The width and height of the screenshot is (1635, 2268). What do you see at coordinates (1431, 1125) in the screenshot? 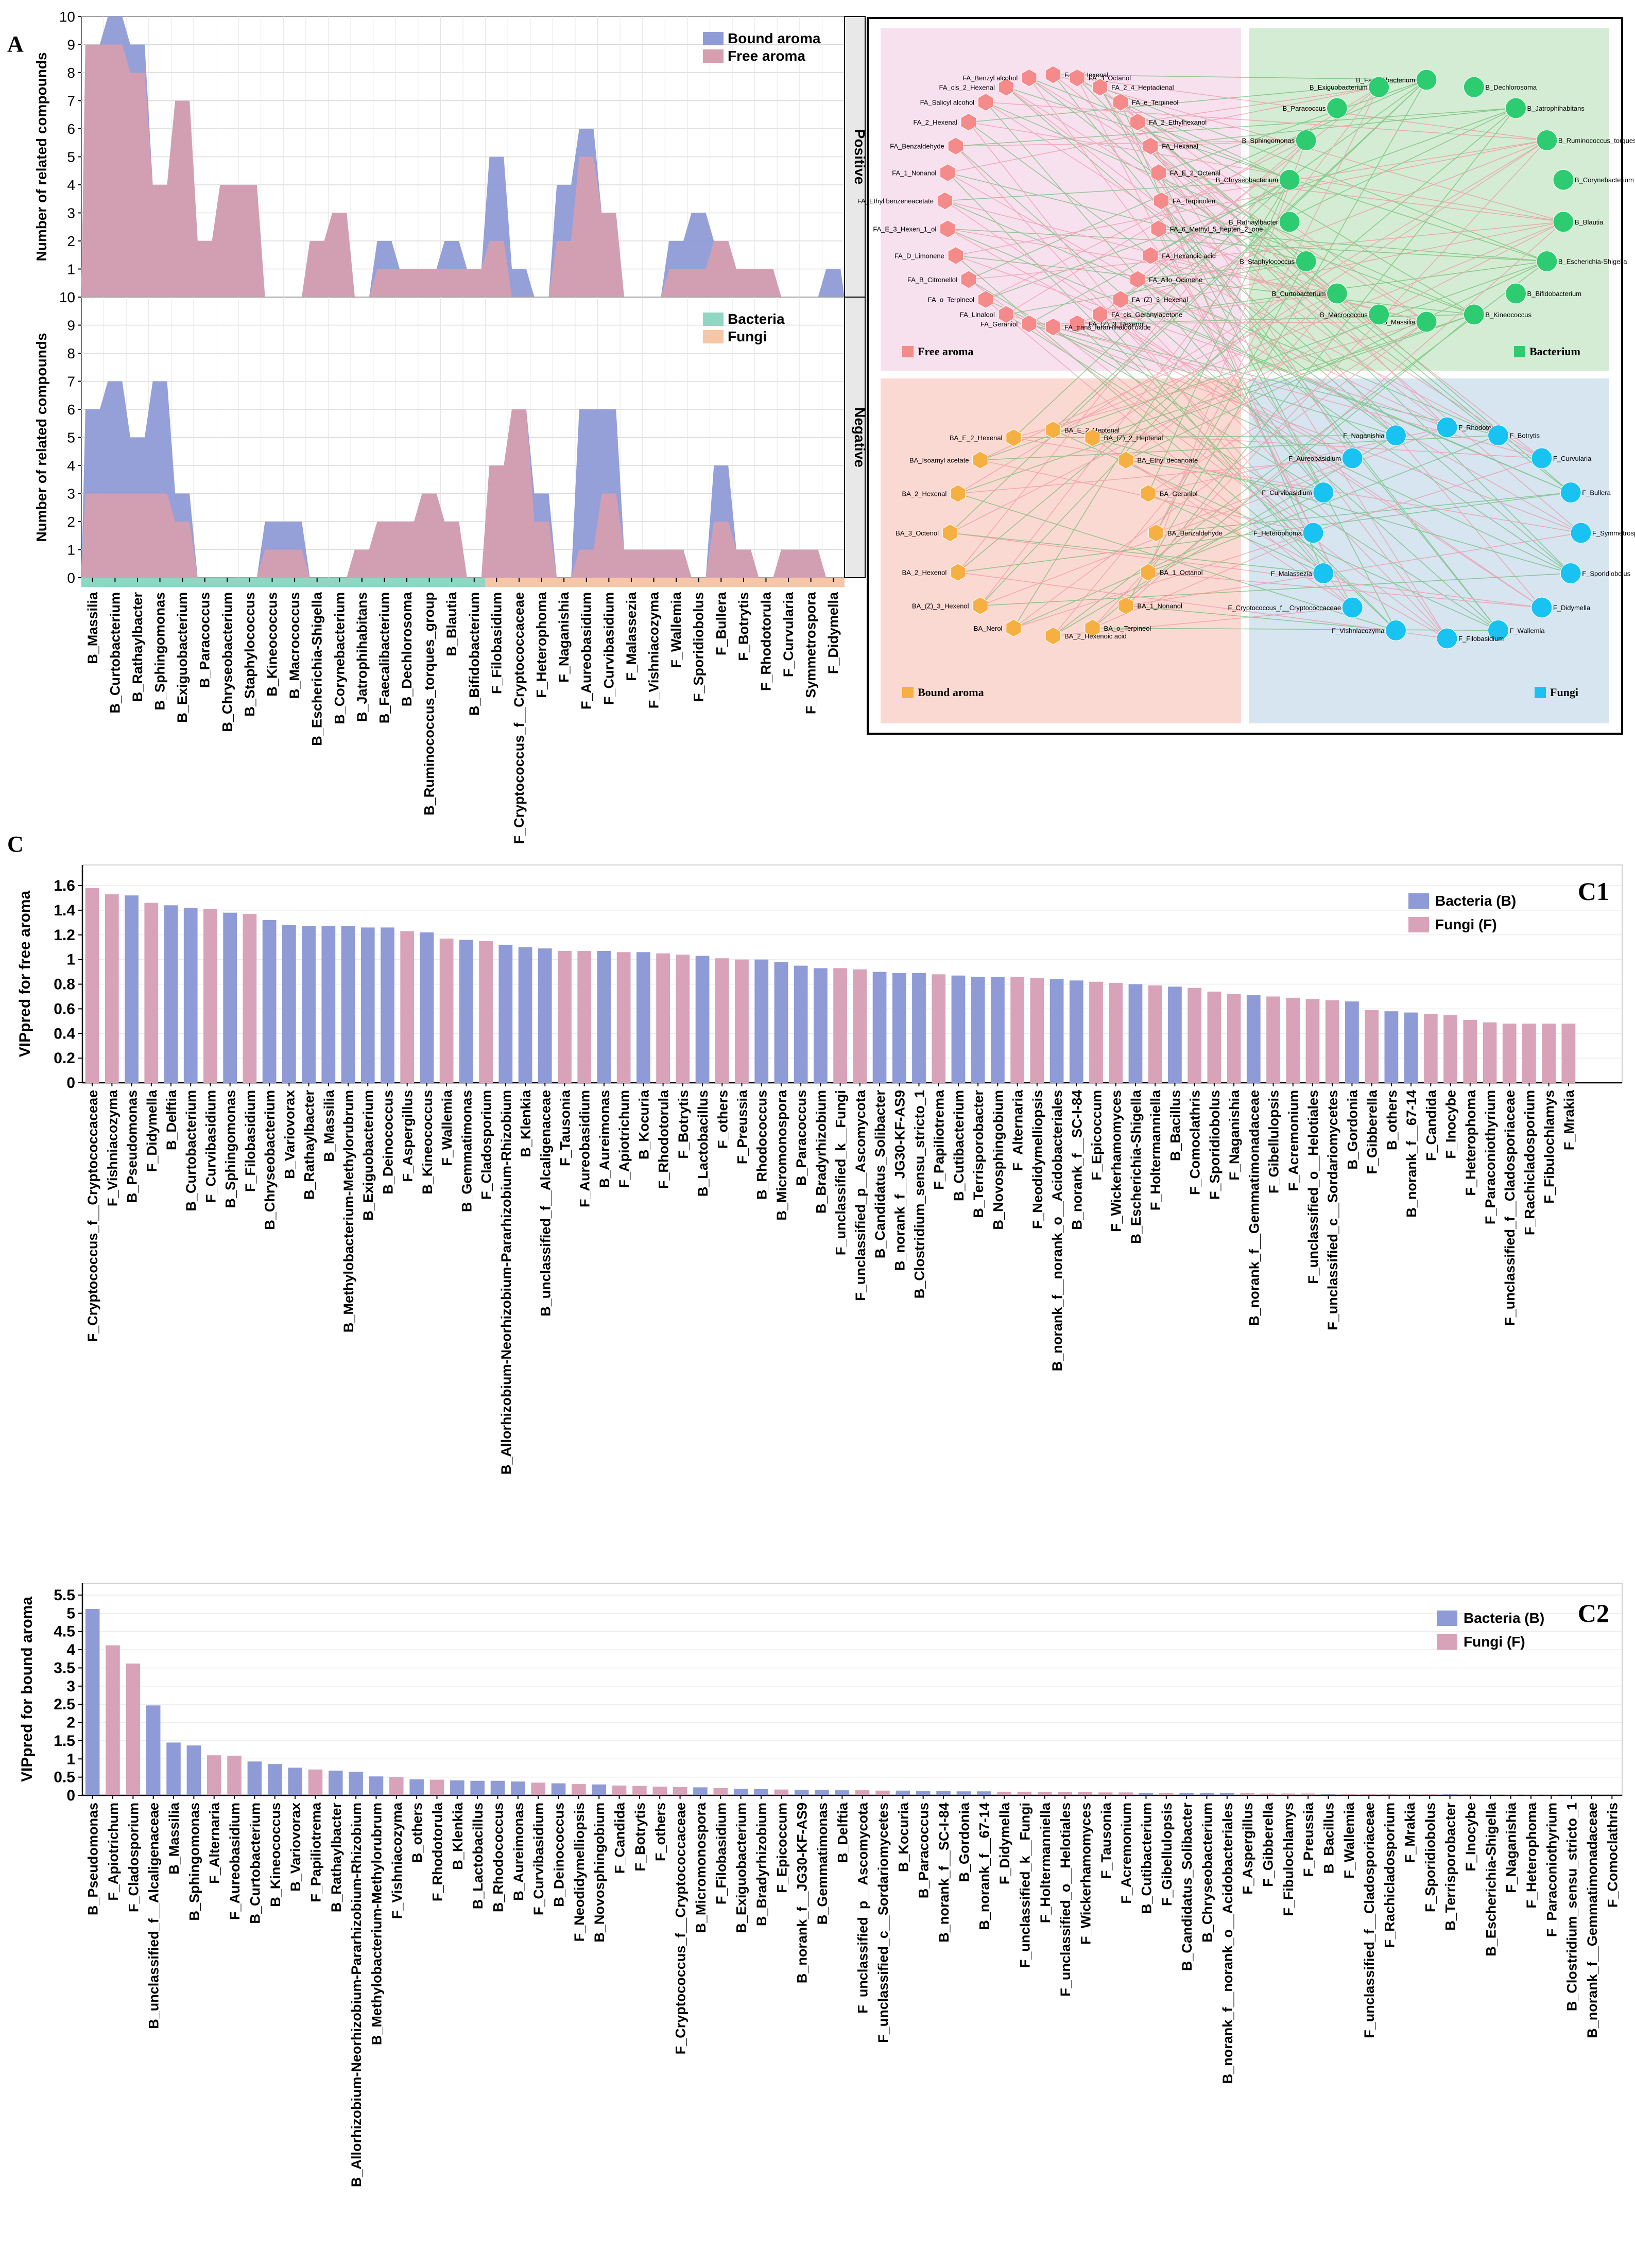
I see `chartC1-x-tick-label: F_Candida` at bounding box center [1431, 1125].